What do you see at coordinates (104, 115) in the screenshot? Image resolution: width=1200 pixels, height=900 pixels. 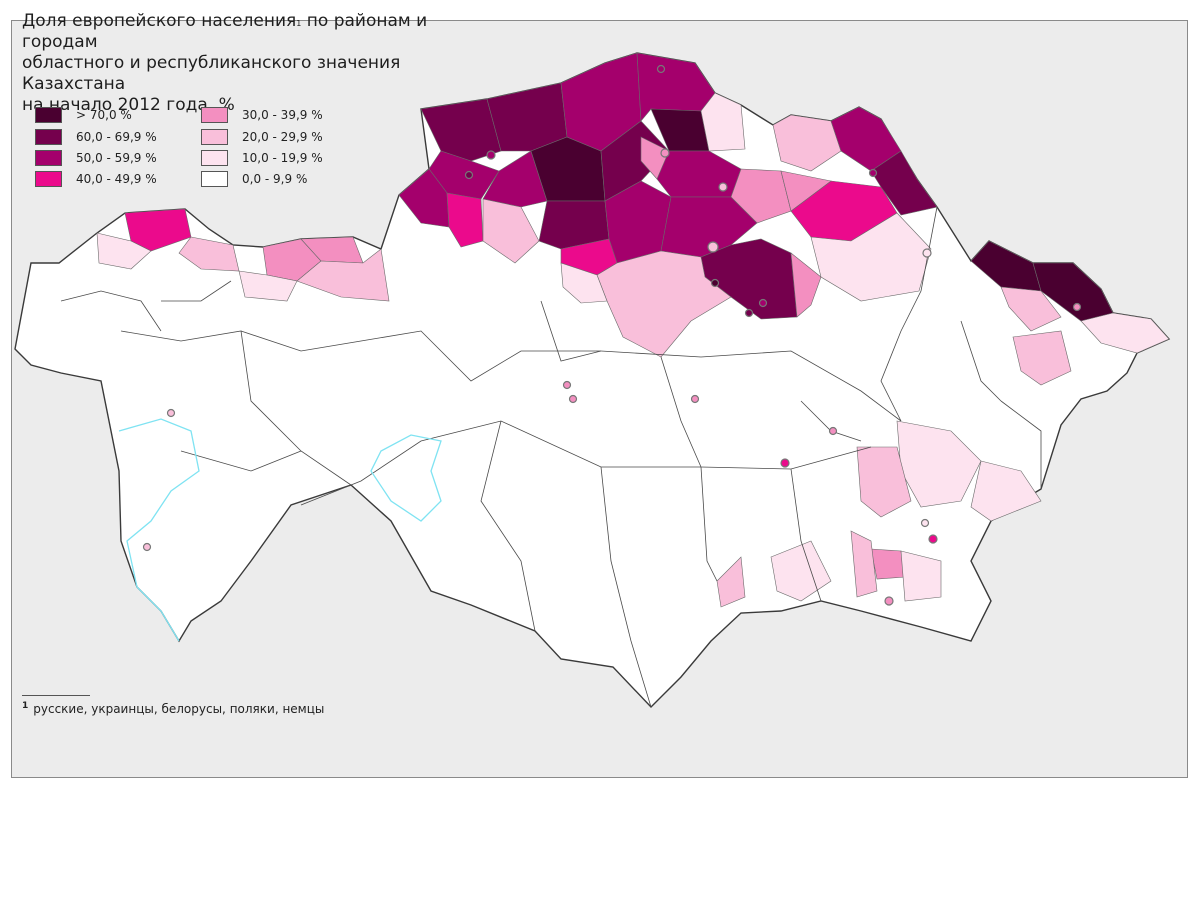 I see `legend-label: > 70,0 %` at bounding box center [104, 115].